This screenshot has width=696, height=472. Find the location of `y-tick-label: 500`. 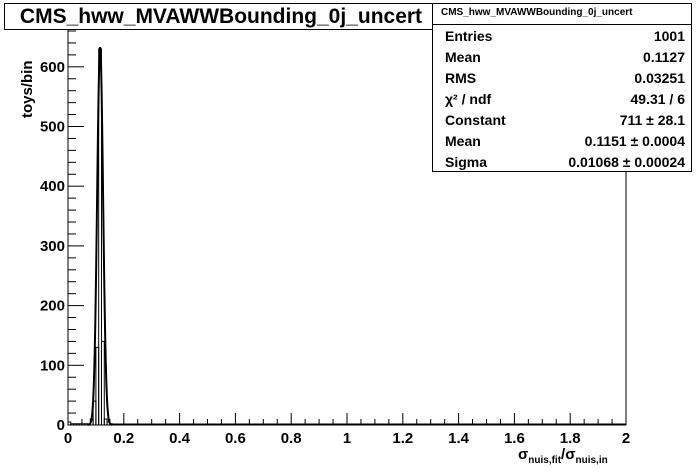

y-tick-label: 500 is located at coordinates (52, 127).